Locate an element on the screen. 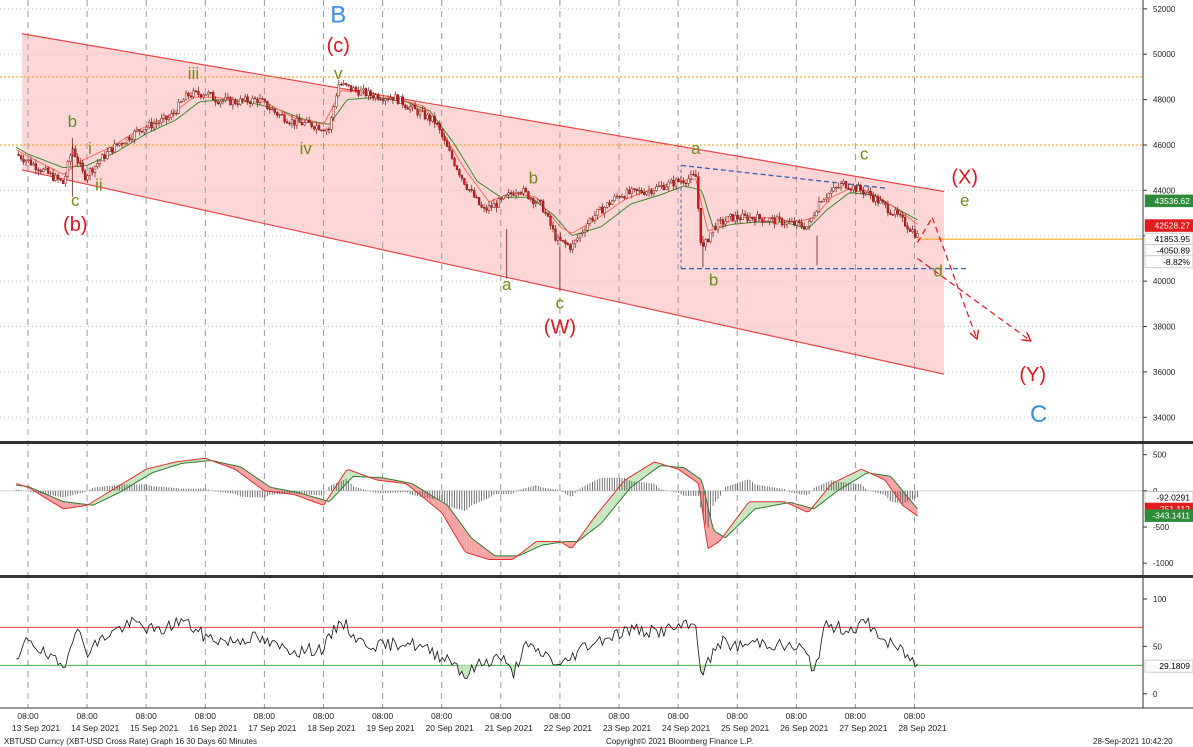 Image resolution: width=1193 pixels, height=747 pixels. wave-label: (X) is located at coordinates (964, 178).